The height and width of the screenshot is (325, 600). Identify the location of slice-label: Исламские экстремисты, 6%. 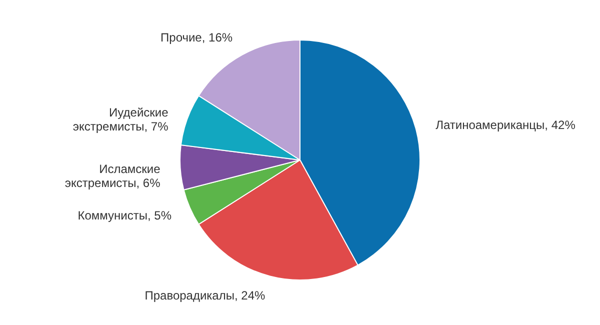
(112, 176).